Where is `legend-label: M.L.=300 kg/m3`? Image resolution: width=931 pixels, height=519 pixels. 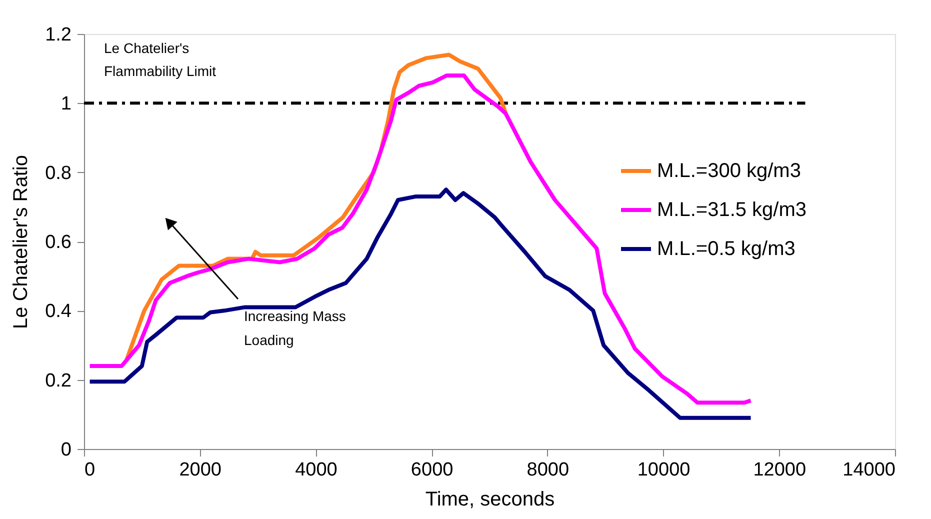
legend-label: M.L.=300 kg/m3 is located at coordinates (729, 171).